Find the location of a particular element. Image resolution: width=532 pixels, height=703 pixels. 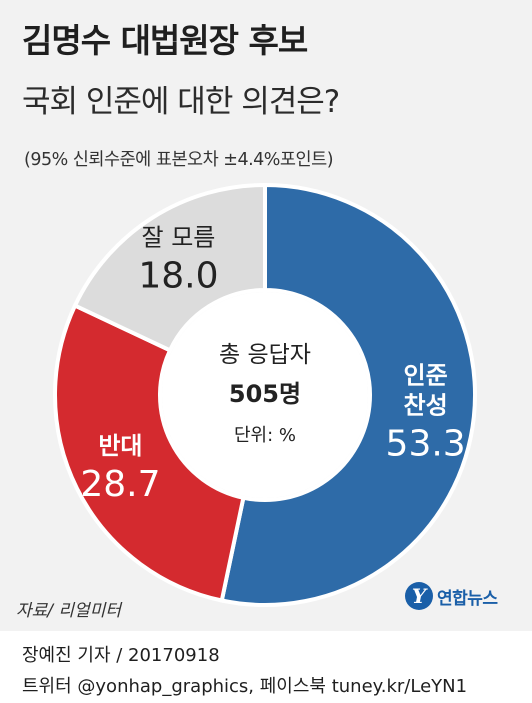

center-label: 총 응답자 is located at coordinates (265, 355).